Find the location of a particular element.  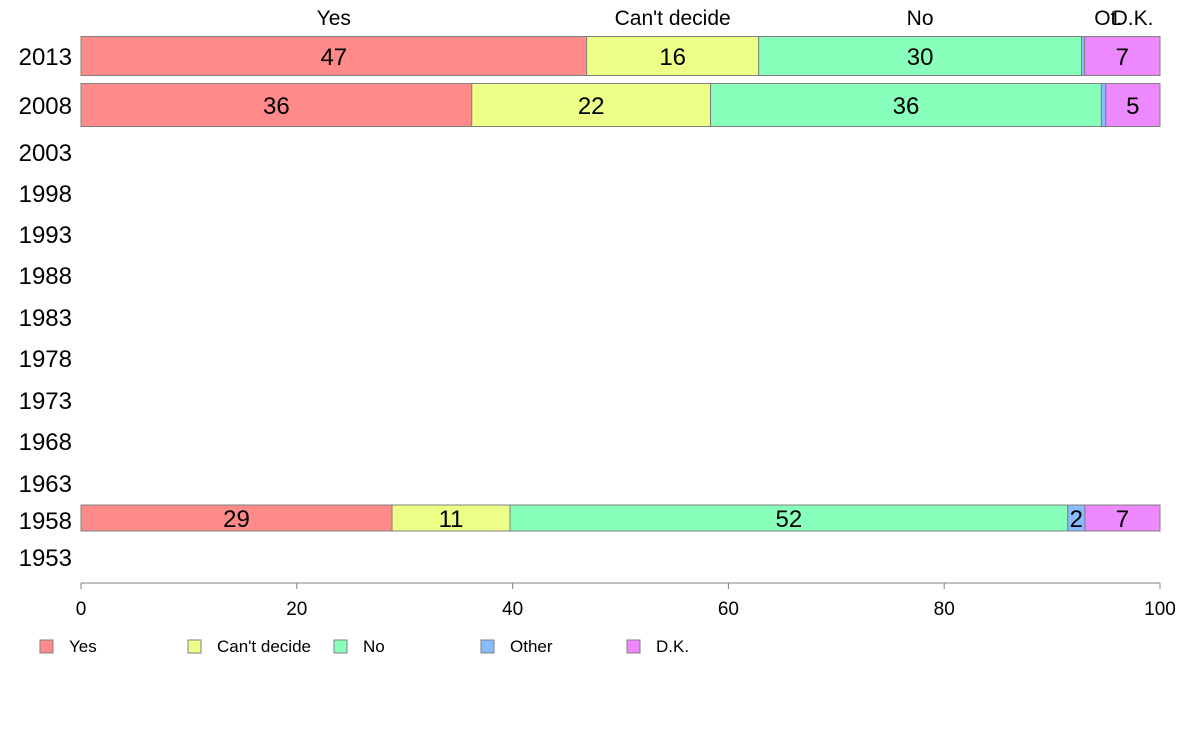

data-label-2013-yes: 47 is located at coordinates (333, 57).